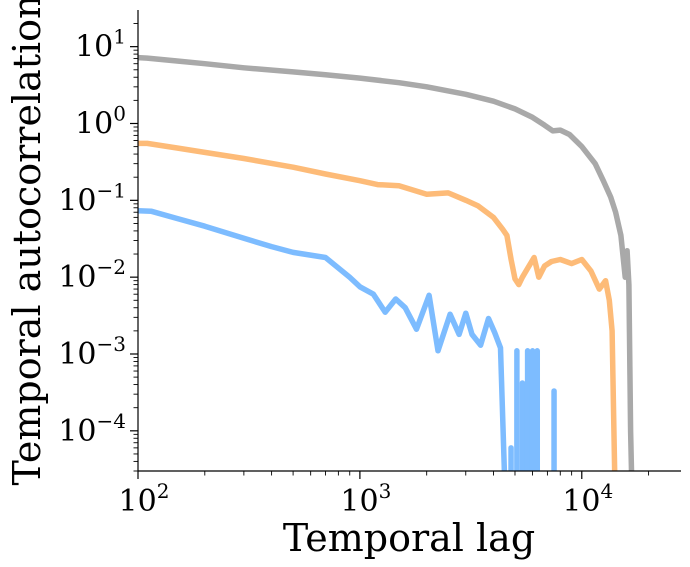 The image size is (690, 567). What do you see at coordinates (365, 499) in the screenshot?
I see `x-tick-label: 10³` at bounding box center [365, 499].